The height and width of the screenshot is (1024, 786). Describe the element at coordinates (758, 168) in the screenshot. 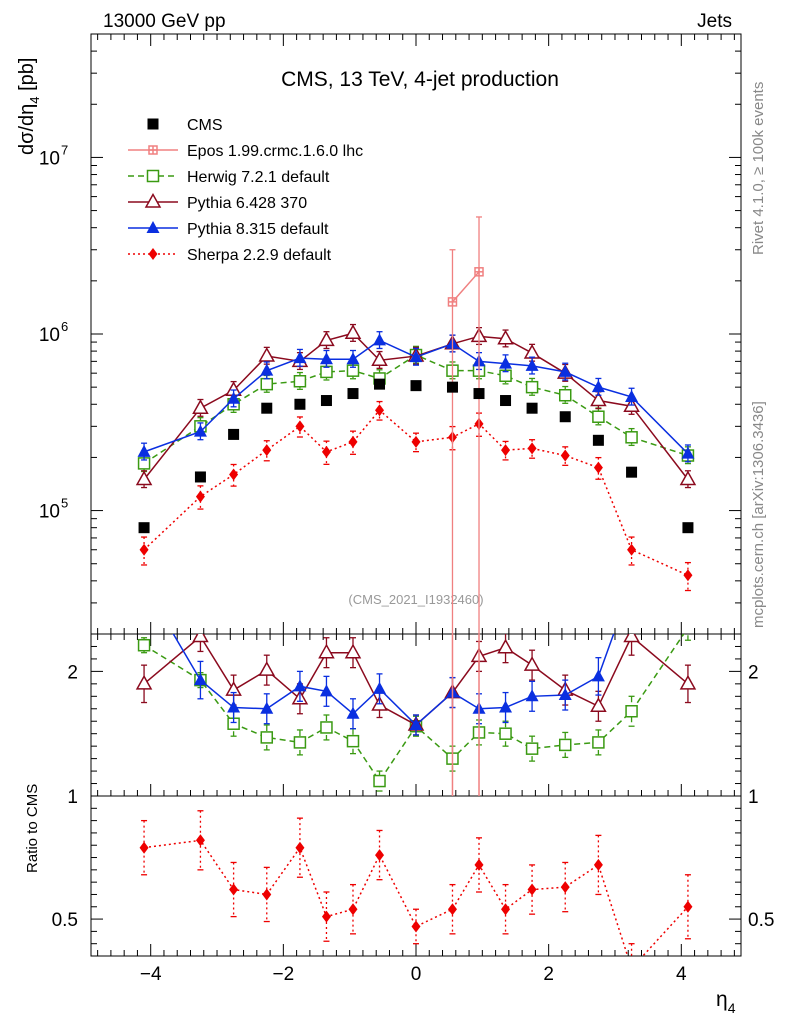

I see `rivet-label: Rivet 4.1.0, ≥ 100k events` at that location.